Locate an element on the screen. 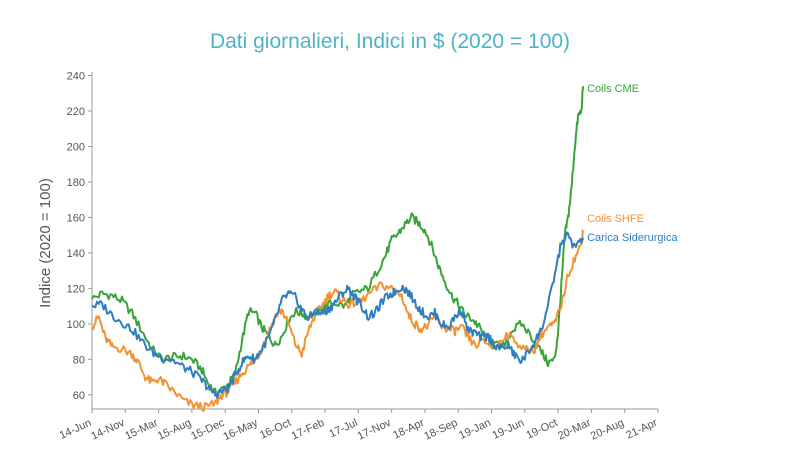 This screenshot has height=452, width=800. x-tick-label: 17-Nov is located at coordinates (375, 430).